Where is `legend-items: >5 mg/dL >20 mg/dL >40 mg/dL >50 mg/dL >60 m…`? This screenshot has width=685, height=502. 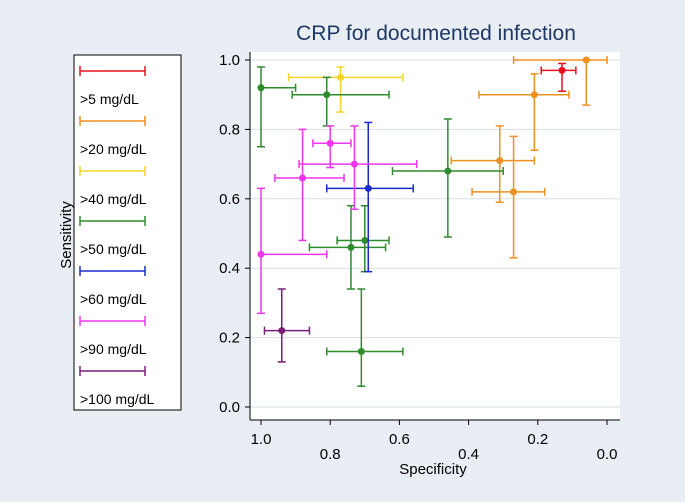
legend-items: >5 mg/dL >20 mg/dL >40 mg/dL >50 mg/dL >60 m… is located at coordinates (117, 236).